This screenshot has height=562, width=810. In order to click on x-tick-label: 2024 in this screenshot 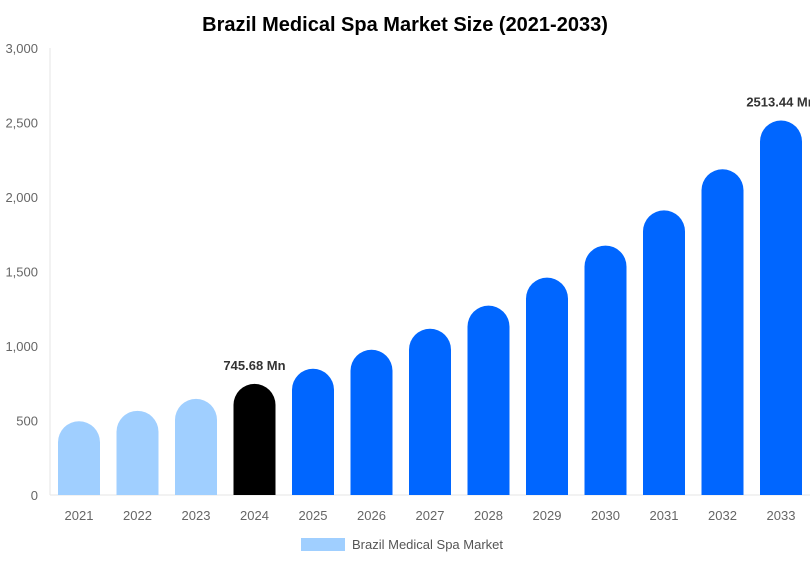, I will do `click(254, 515)`.